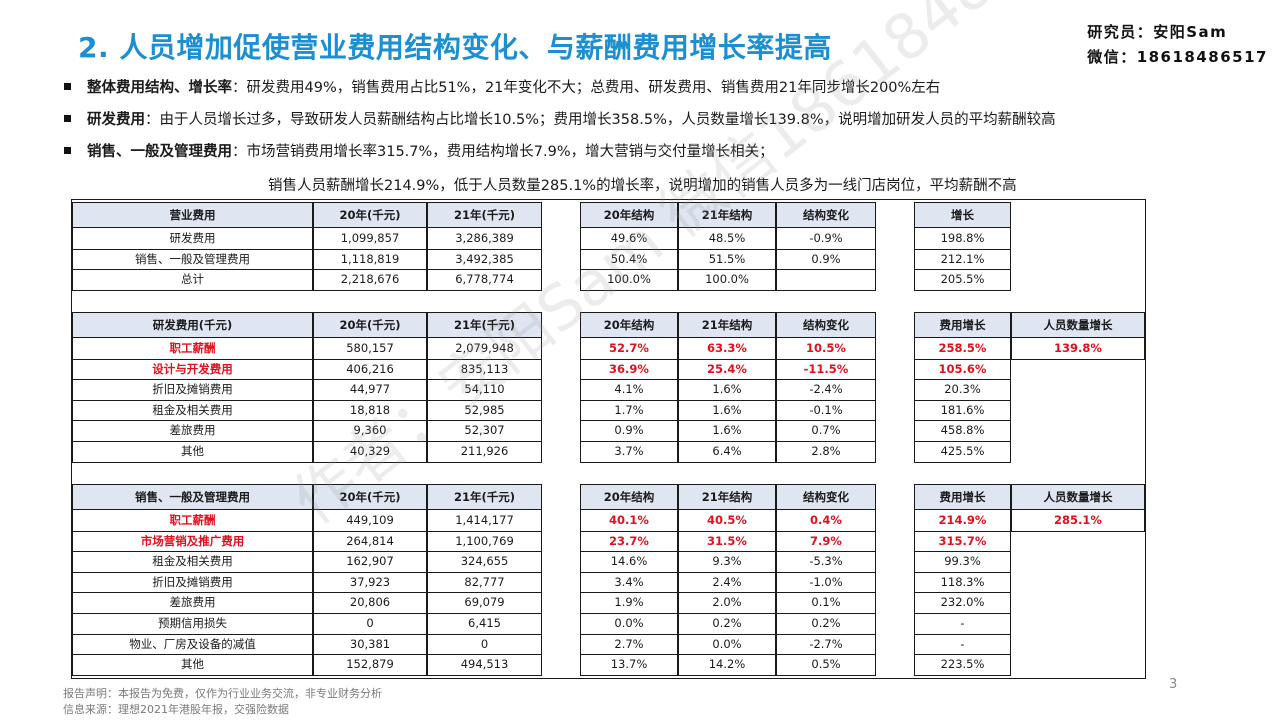  Describe the element at coordinates (826, 624) in the screenshot. I see `table-cell: 0.2%` at that location.